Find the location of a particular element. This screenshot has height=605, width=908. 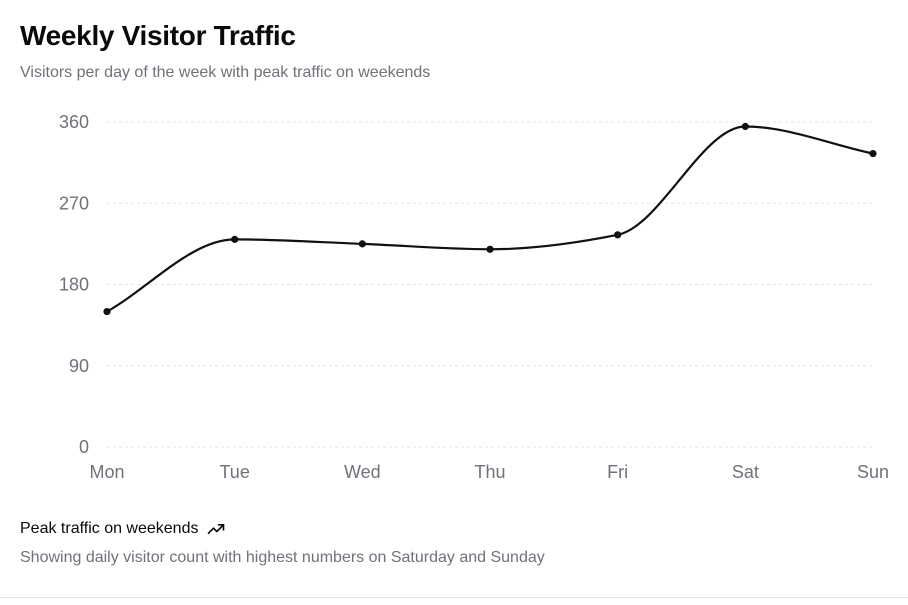

x-tick-label: Sun is located at coordinates (873, 472).